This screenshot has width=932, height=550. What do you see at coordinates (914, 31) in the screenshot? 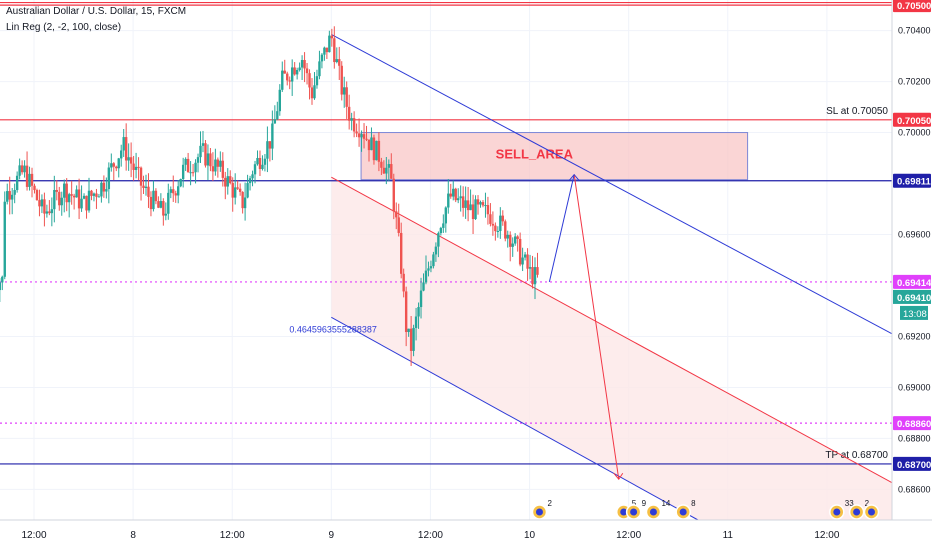
I see `y-tick-label: 0.70400` at bounding box center [914, 31].